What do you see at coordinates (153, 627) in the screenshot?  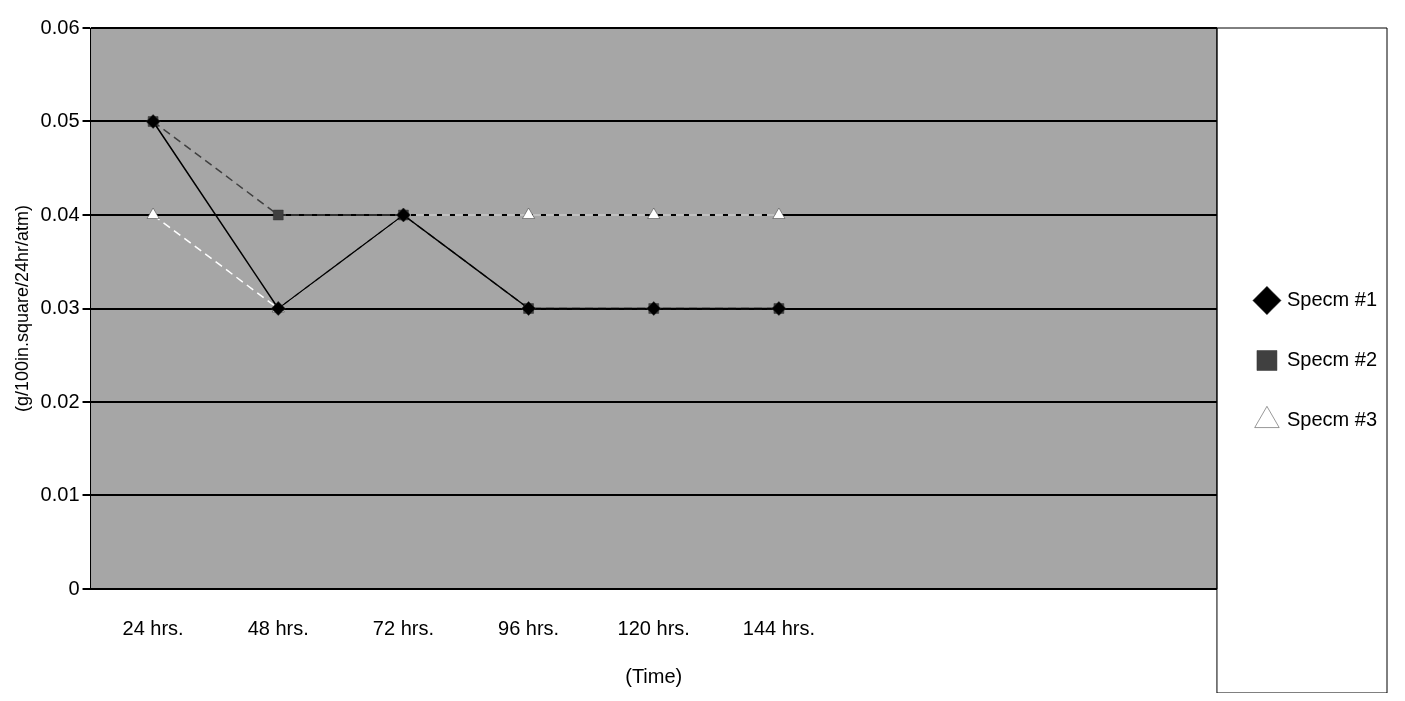 I see `x-tick-label: 24 hrs.` at bounding box center [153, 627].